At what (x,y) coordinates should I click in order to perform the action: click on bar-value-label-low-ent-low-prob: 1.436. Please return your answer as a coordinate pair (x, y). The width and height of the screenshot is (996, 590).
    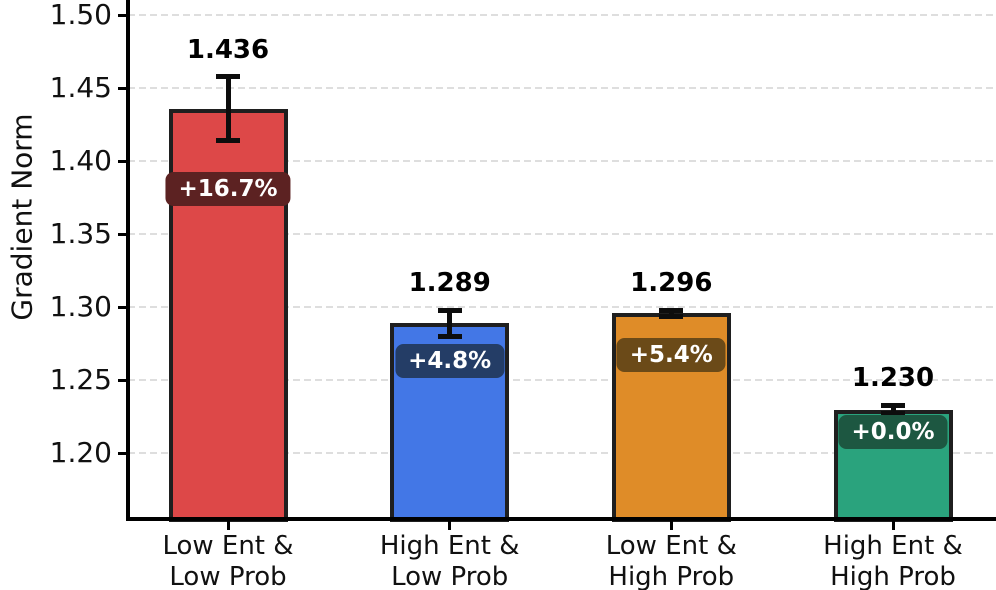
    Looking at the image, I should click on (228, 49).